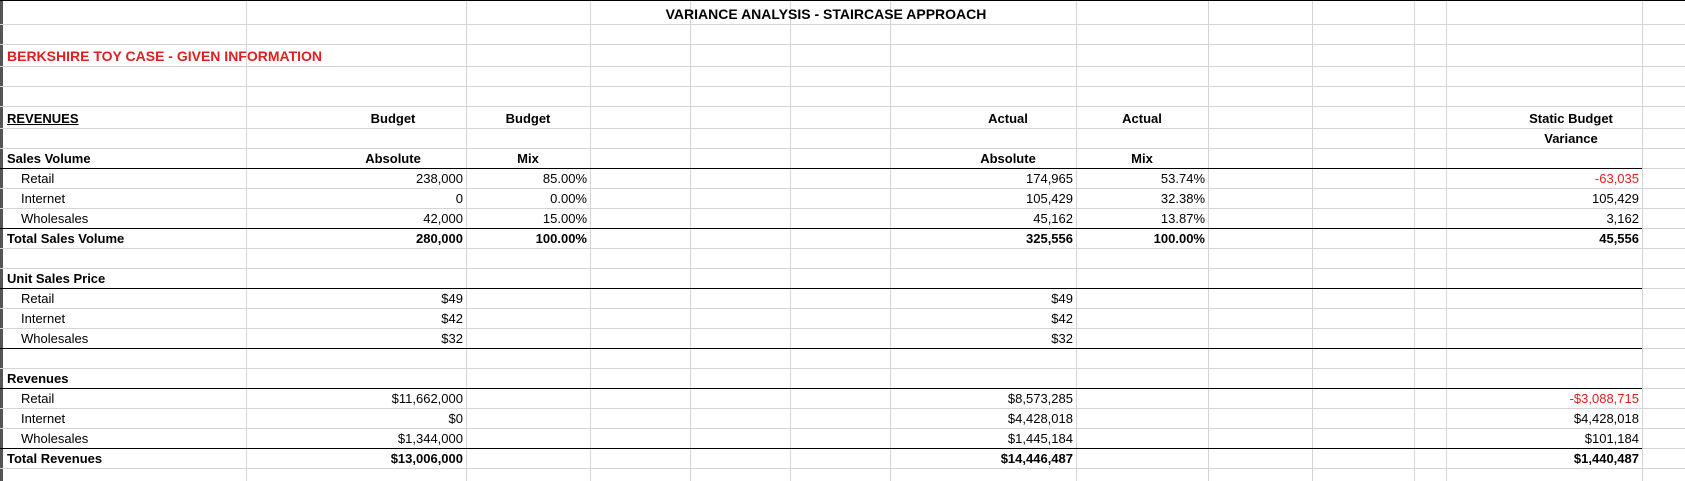 This screenshot has width=1685, height=481. What do you see at coordinates (1062, 318) in the screenshot?
I see `cell-actual-price: $42` at bounding box center [1062, 318].